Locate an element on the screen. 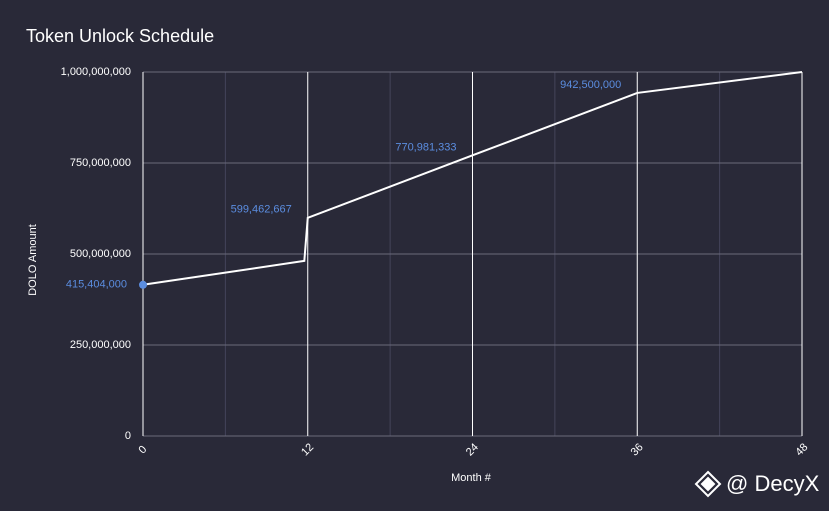 The height and width of the screenshot is (511, 829). watermark-logo is located at coordinates (708, 484).